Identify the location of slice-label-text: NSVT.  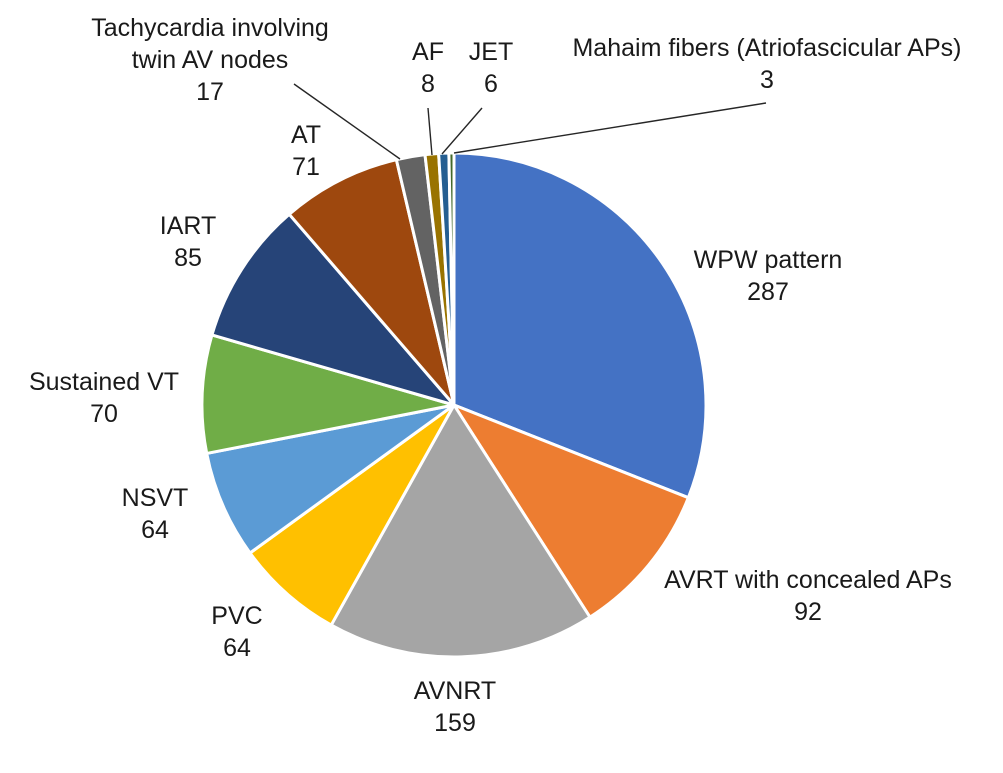
(155, 498).